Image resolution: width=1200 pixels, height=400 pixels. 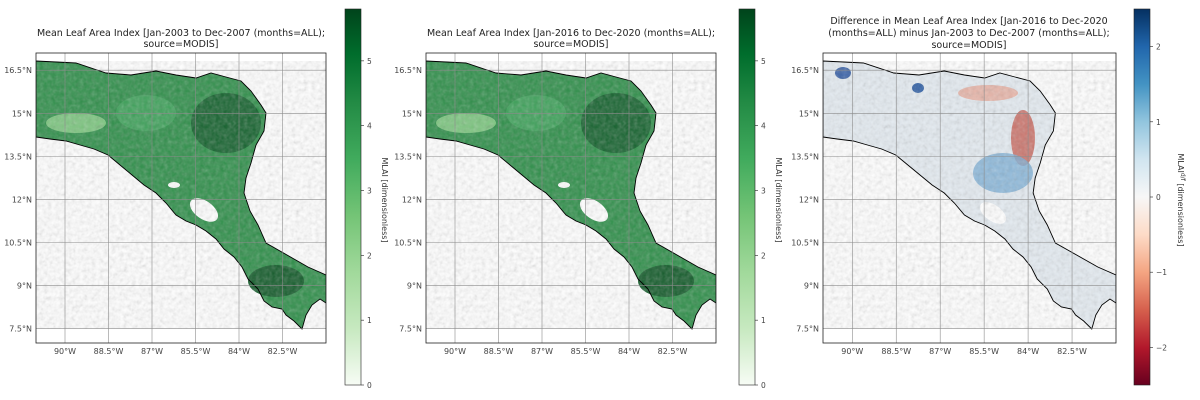 I want to click on panel-title-line-3: source=MODIS], so click(x=968, y=45).